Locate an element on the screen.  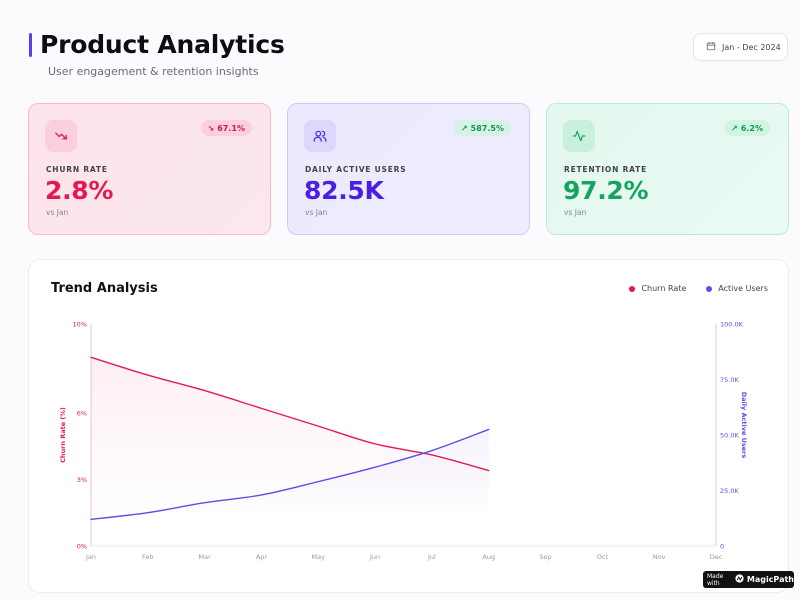
card-label: DAILY ACTIVE USERS is located at coordinates (356, 169).